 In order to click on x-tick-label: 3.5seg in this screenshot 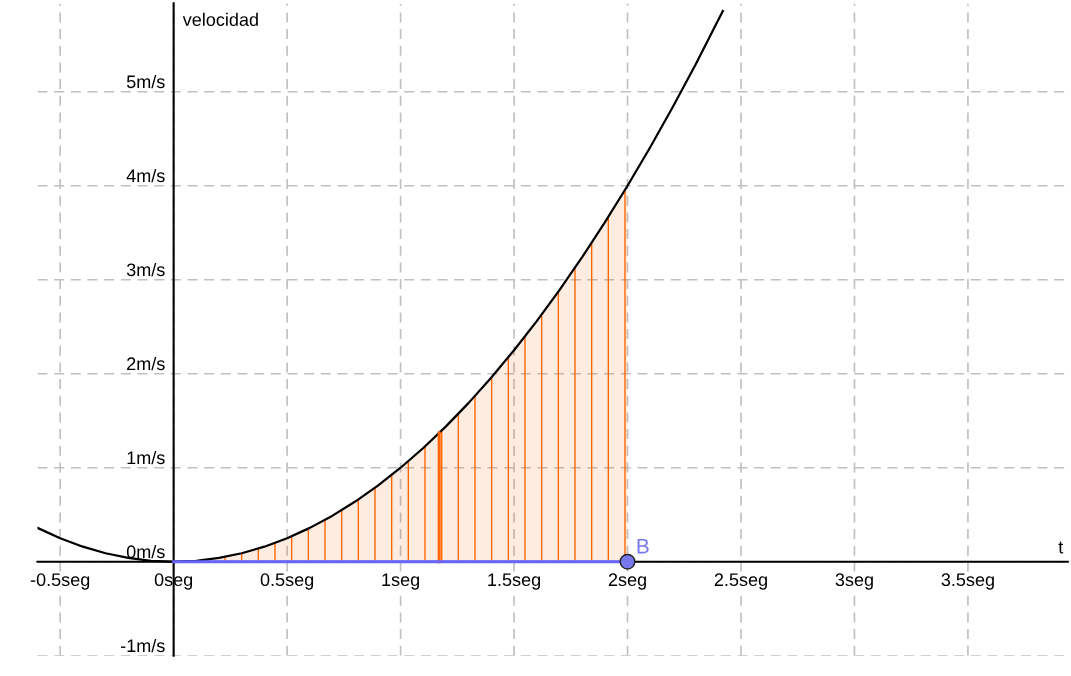, I will do `click(967, 581)`.